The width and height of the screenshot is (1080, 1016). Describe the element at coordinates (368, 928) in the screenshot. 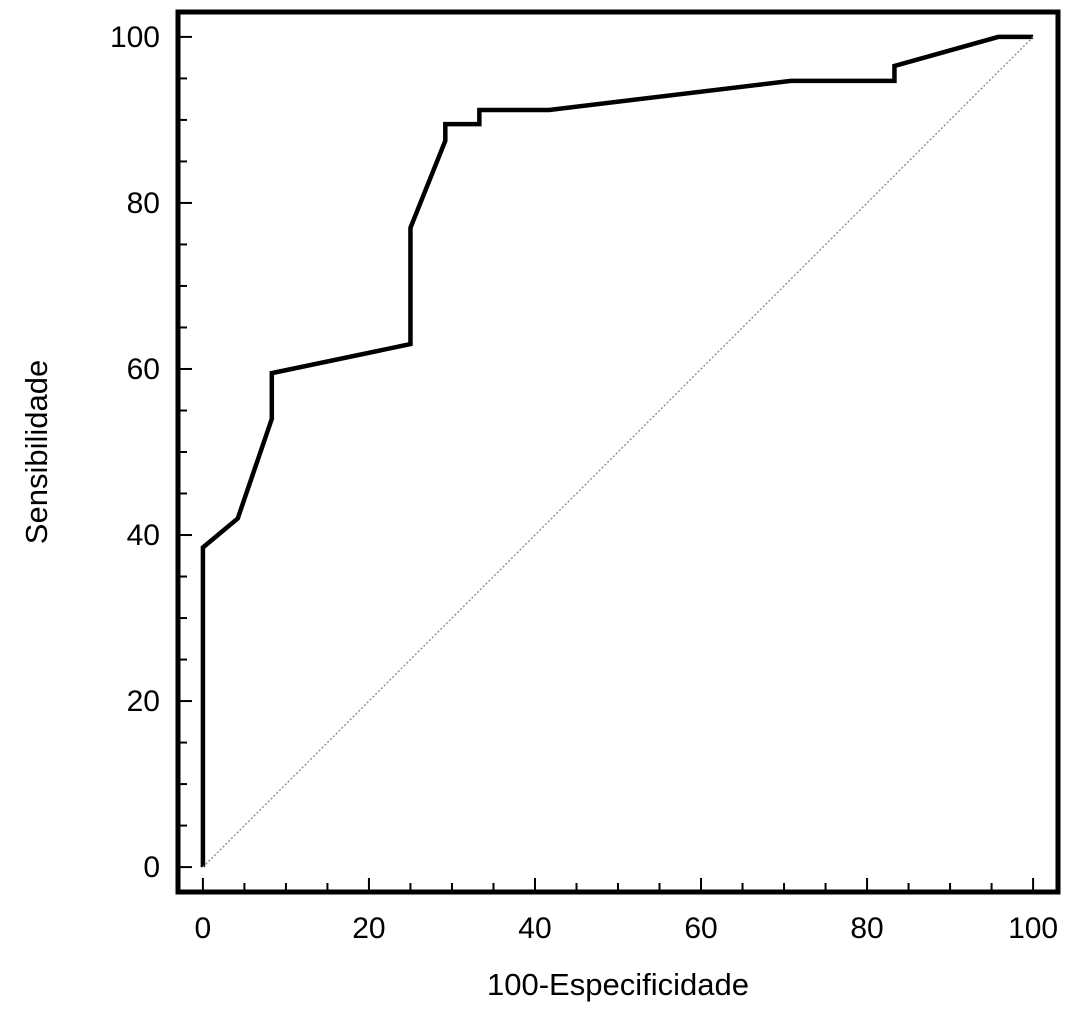

I see `x-tick-label-20: 20` at that location.